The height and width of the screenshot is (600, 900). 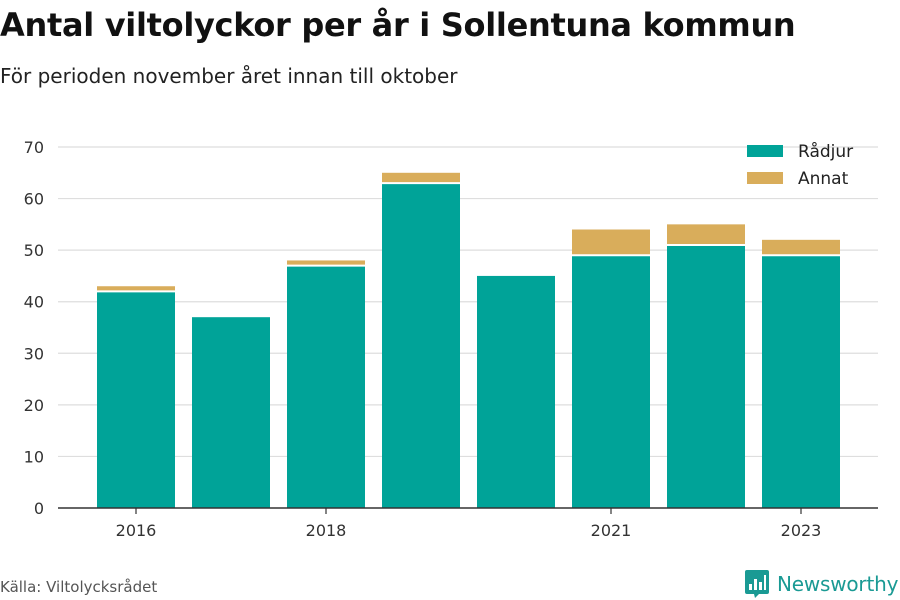 I want to click on bar-Rådjur-2023, so click(x=801, y=381).